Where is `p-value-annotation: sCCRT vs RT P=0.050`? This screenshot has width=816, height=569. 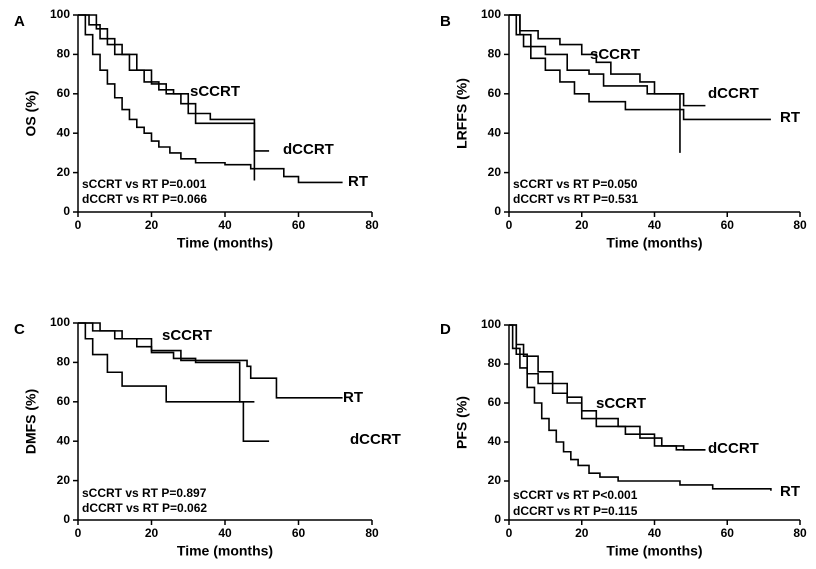 p-value-annotation: sCCRT vs RT P=0.050 is located at coordinates (575, 184).